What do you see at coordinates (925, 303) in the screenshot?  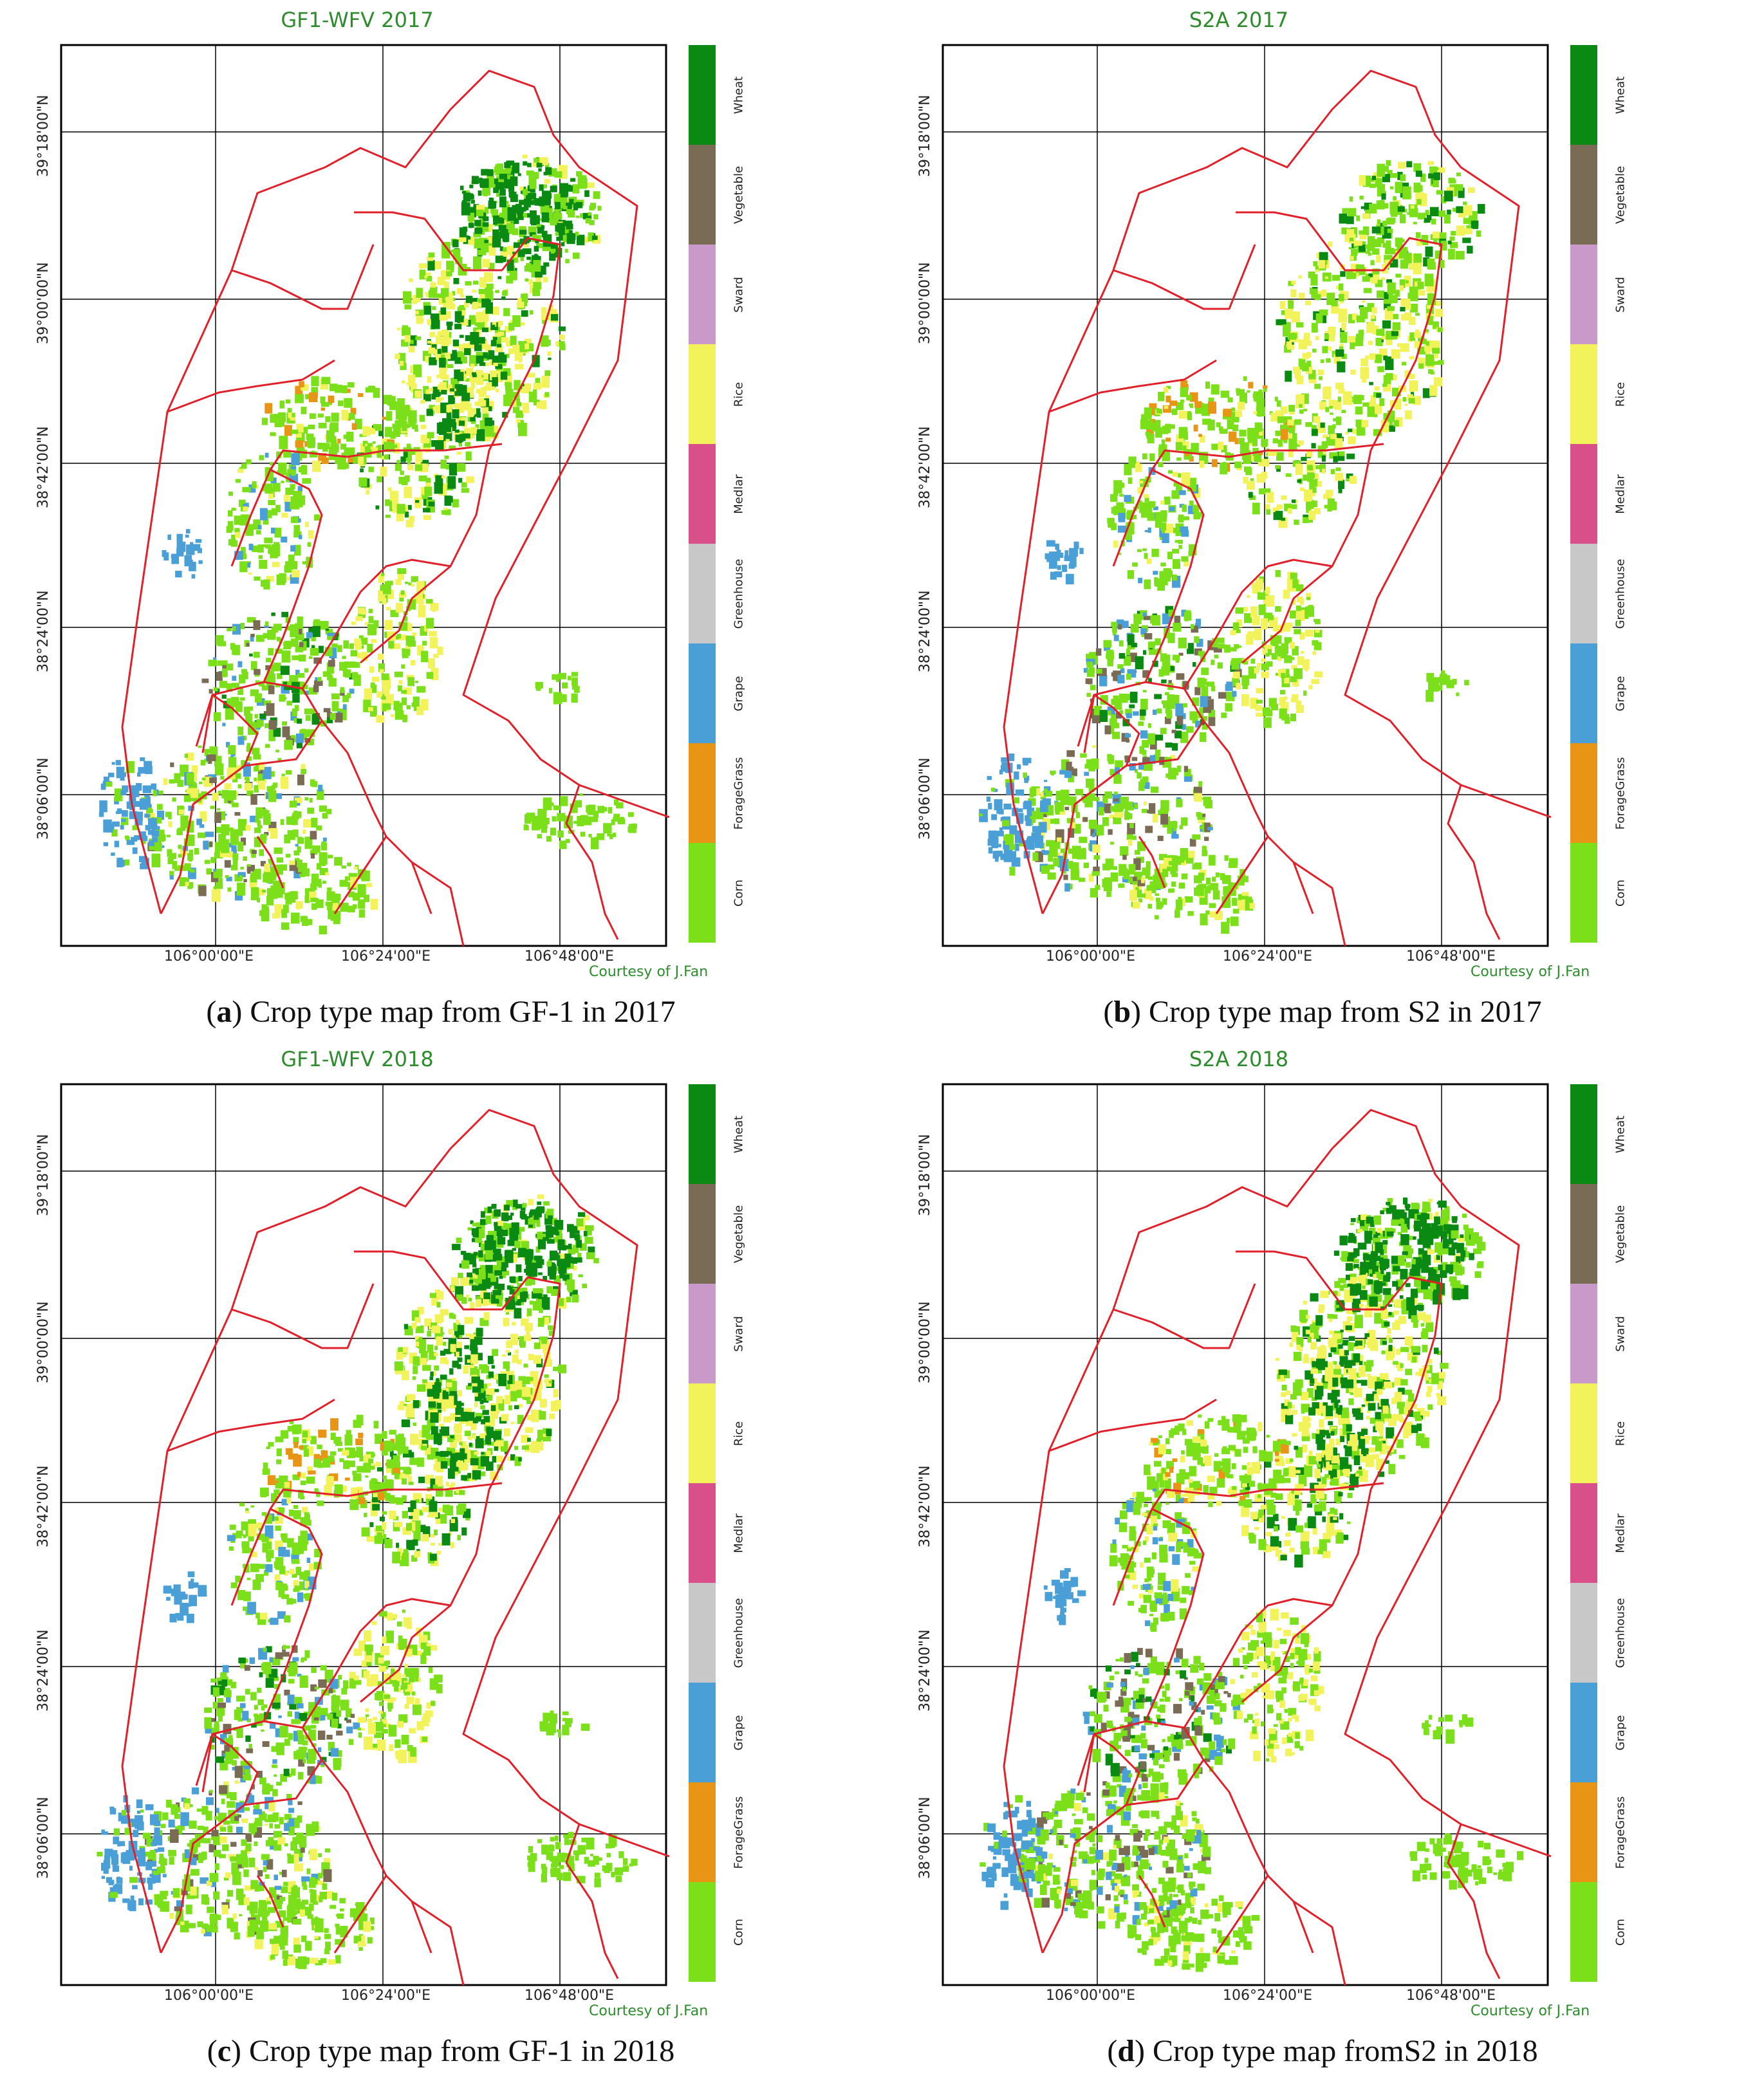 I see `latitude-label: 39°00'00"N` at bounding box center [925, 303].